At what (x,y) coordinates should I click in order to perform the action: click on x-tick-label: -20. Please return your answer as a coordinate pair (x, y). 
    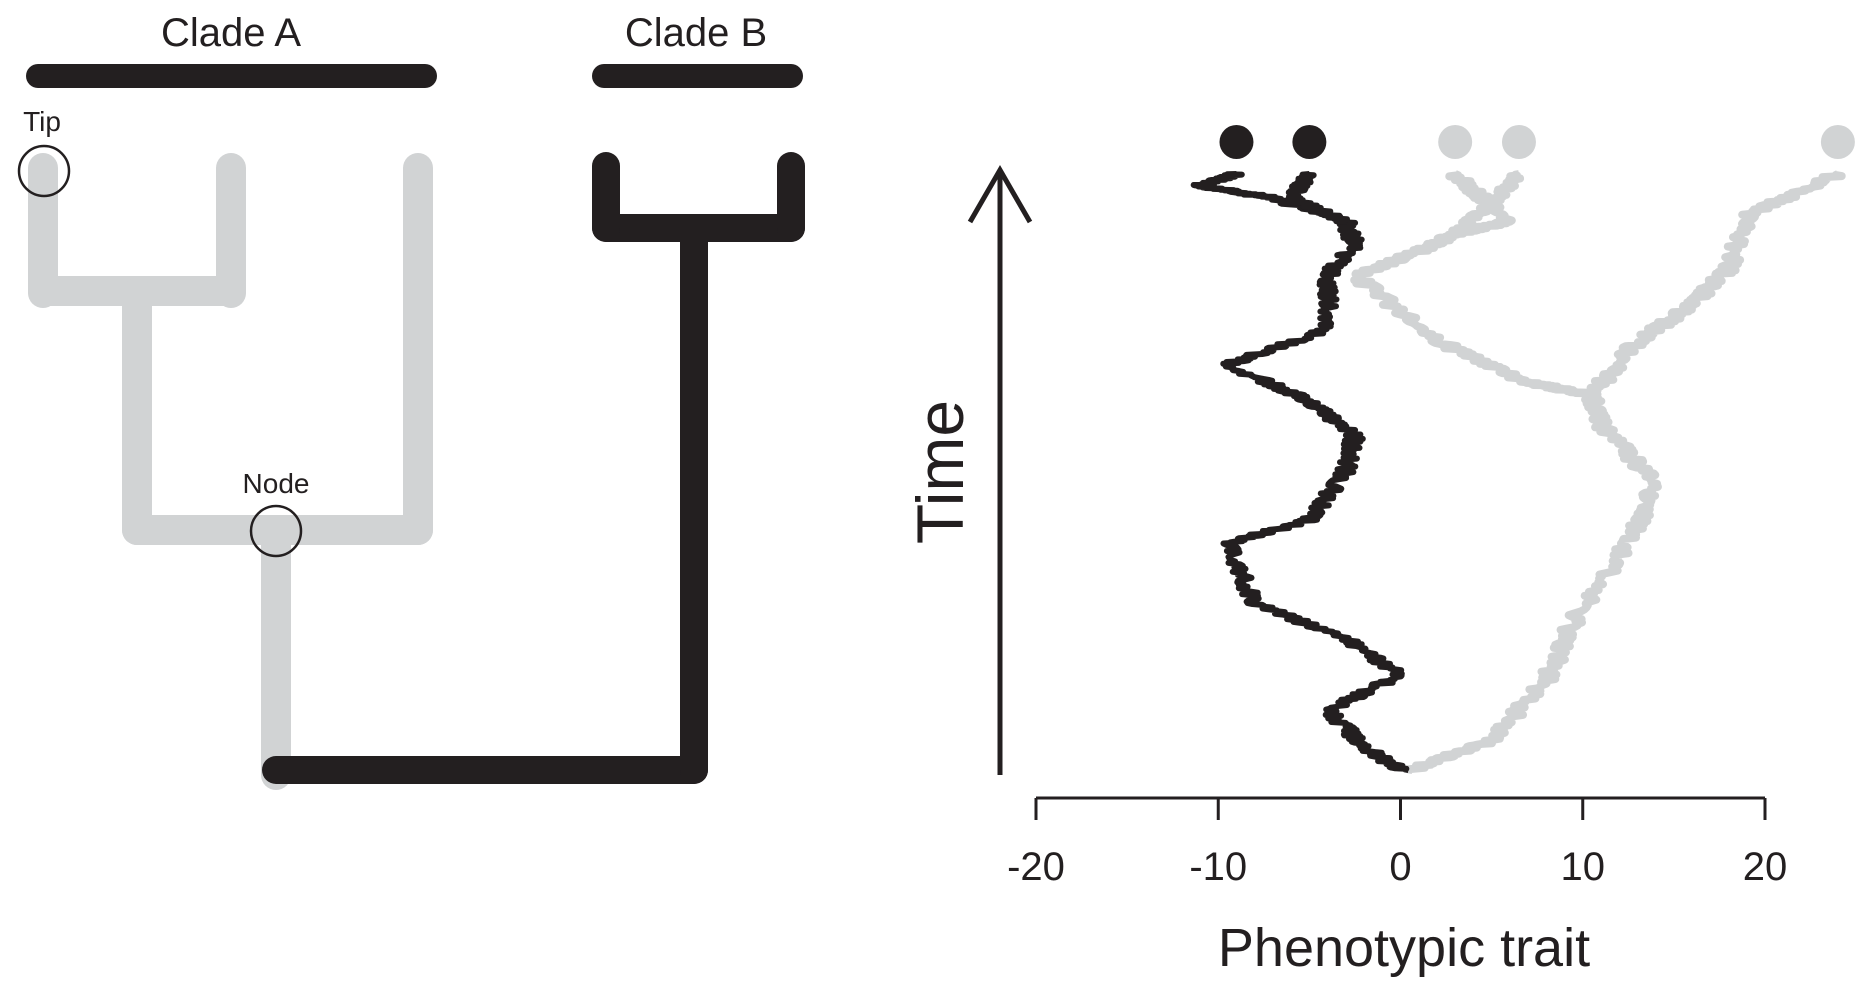
    Looking at the image, I should click on (1036, 867).